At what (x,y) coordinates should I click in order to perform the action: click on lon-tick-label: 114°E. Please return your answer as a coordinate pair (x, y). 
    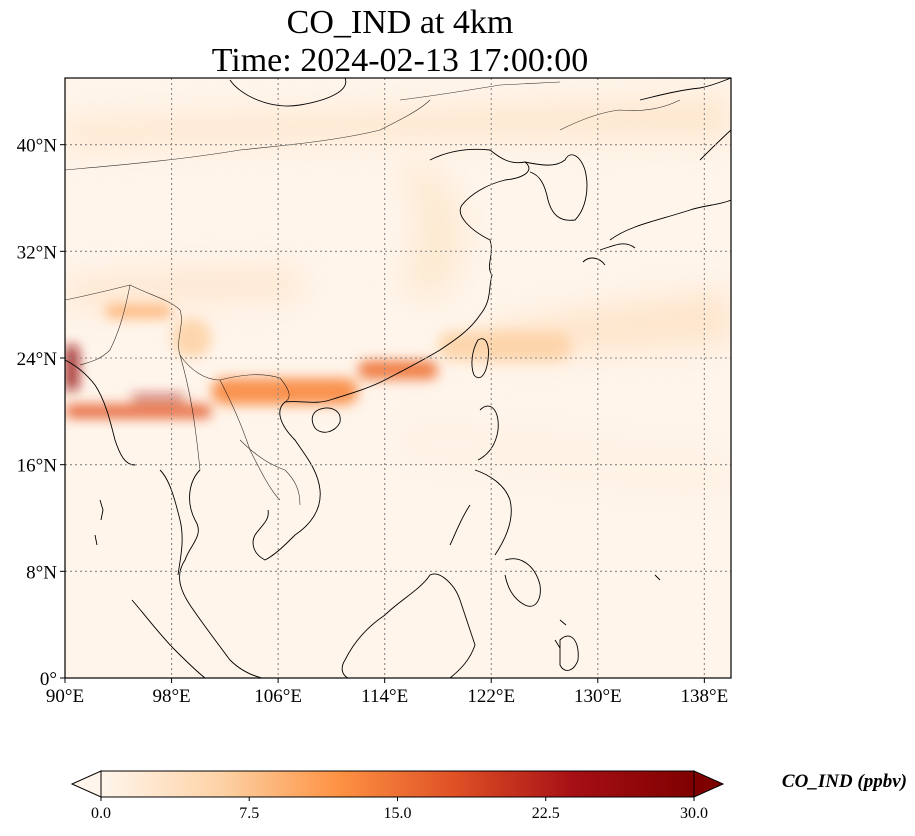
    Looking at the image, I should click on (384, 696).